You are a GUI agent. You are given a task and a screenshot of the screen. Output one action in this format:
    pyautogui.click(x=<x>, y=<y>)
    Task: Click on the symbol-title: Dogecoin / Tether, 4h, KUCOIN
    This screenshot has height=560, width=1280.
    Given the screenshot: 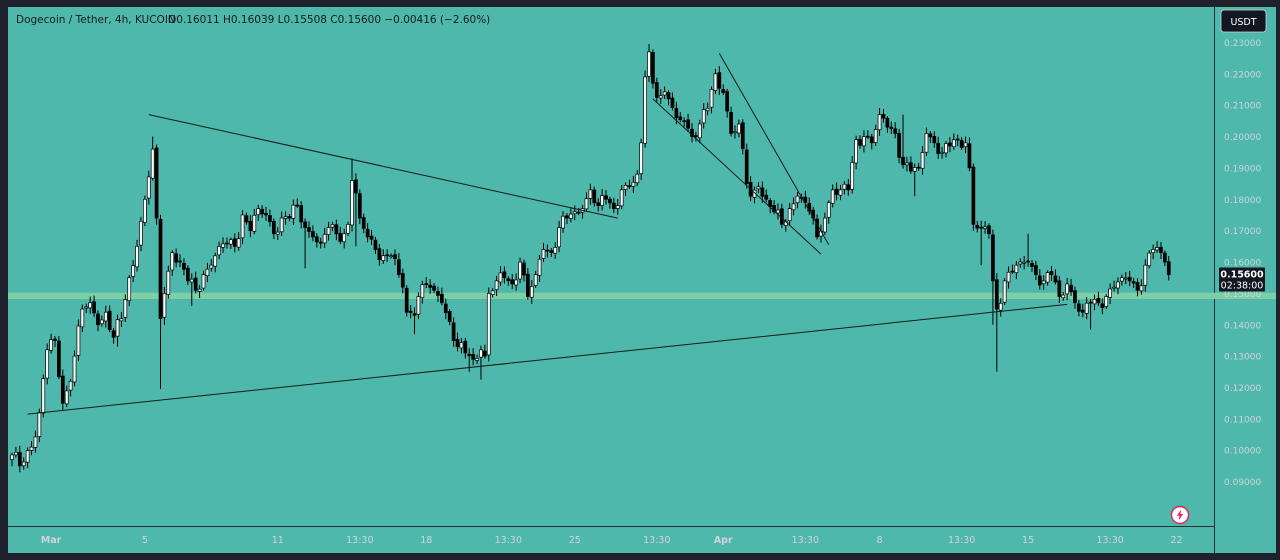 What is the action you would take?
    pyautogui.click(x=96, y=20)
    